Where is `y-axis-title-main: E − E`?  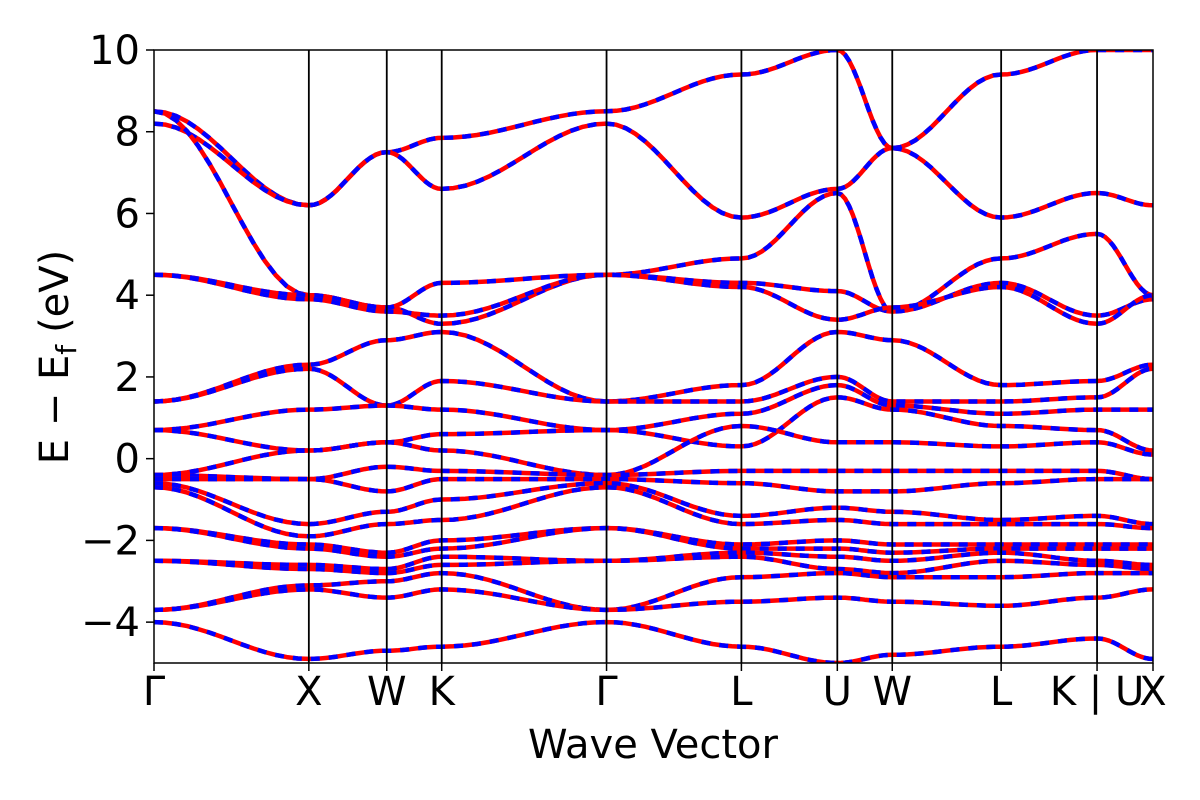 y-axis-title-main: E − E is located at coordinates (55, 410).